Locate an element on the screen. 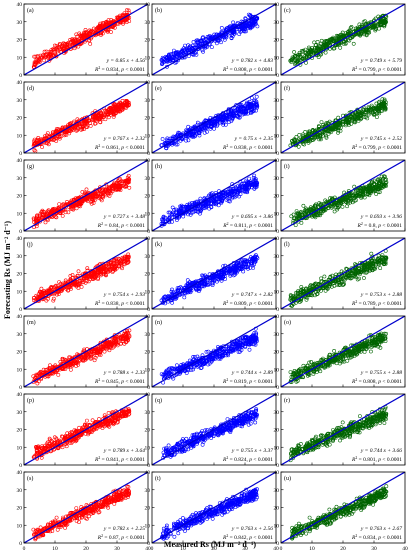  r-squared-label: R2 = 0.861, p < 0.0001 is located at coordinates (119, 147).